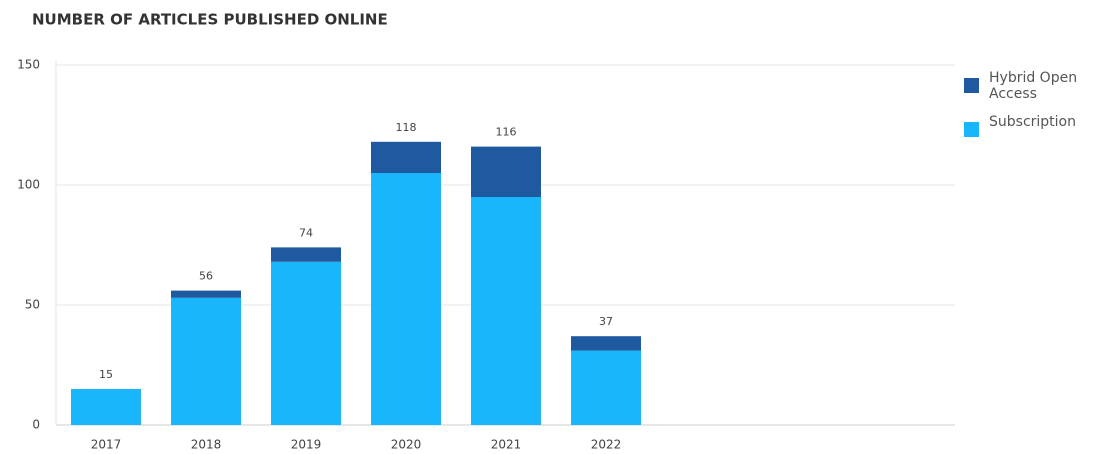 This screenshot has width=1096, height=454. Describe the element at coordinates (606, 321) in the screenshot. I see `total-label: 37` at that location.